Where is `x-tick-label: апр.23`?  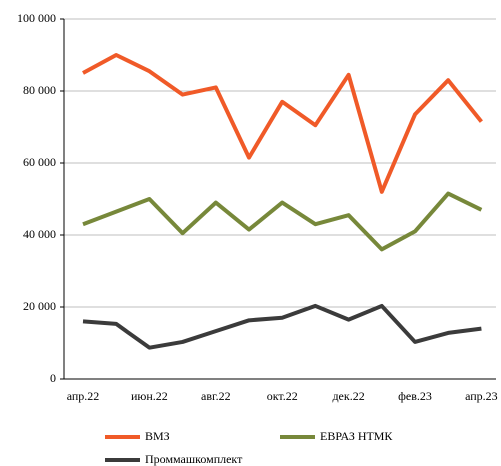 x-tick-label: апр.23 is located at coordinates (481, 396).